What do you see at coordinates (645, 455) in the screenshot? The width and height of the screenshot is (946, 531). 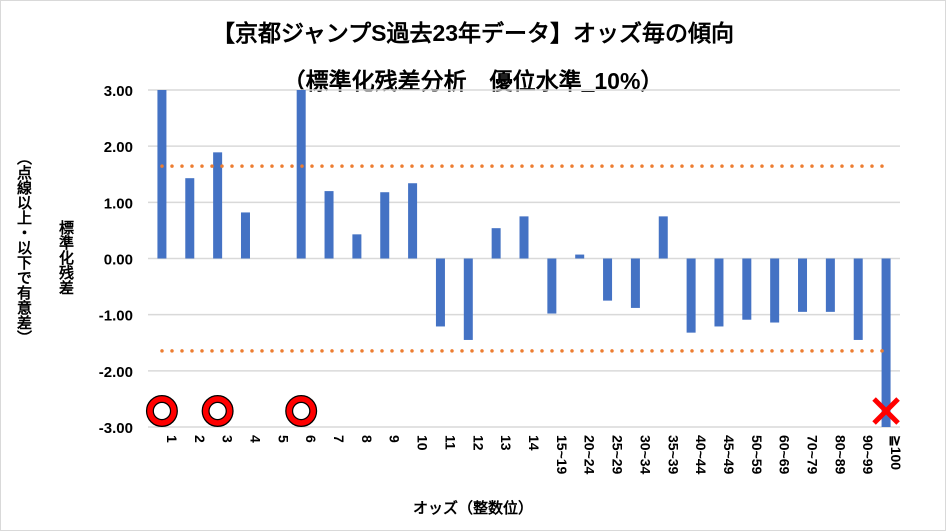 I see `x-tick-label: 30~34` at bounding box center [645, 455].